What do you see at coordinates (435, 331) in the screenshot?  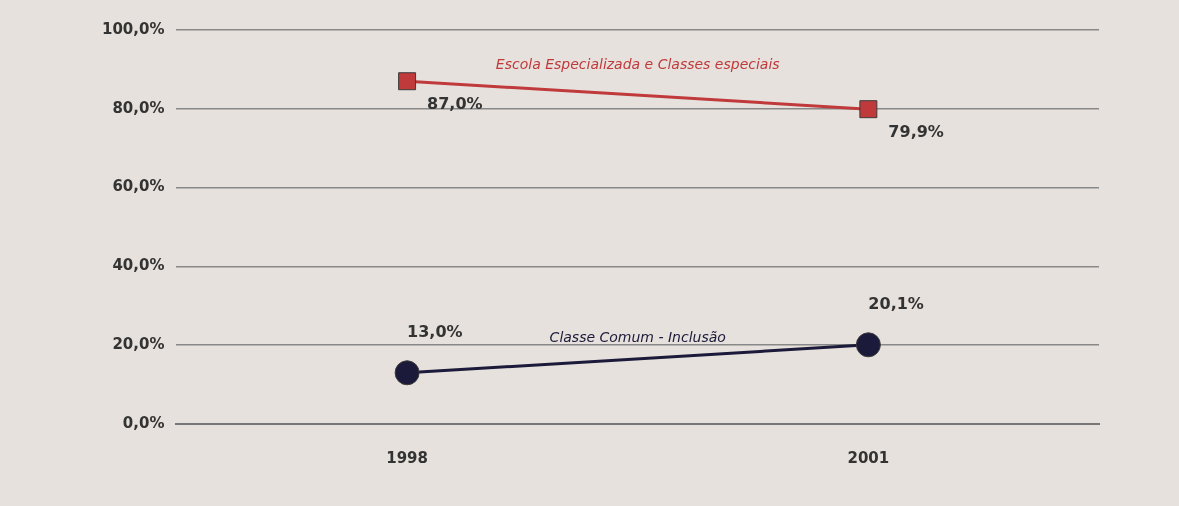 I see `data-label: 13,0%` at bounding box center [435, 331].